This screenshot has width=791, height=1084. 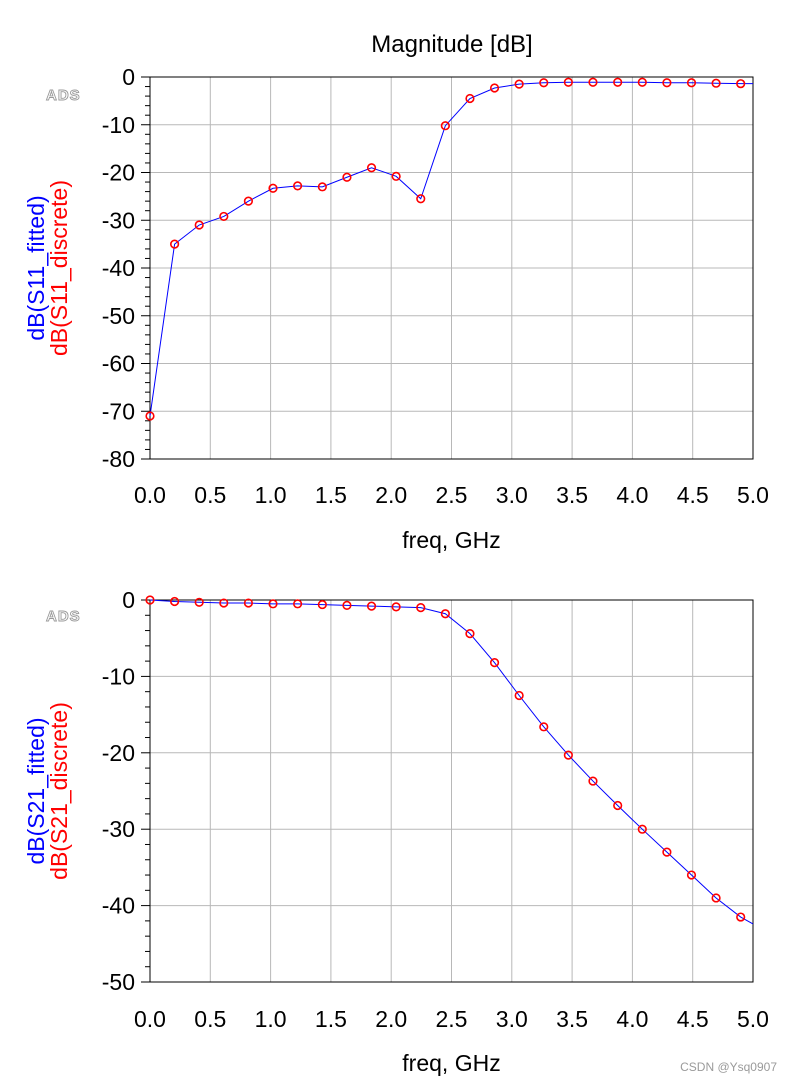 I want to click on y-axis-label-discrete: dB(S21_discrete), so click(x=59, y=791).